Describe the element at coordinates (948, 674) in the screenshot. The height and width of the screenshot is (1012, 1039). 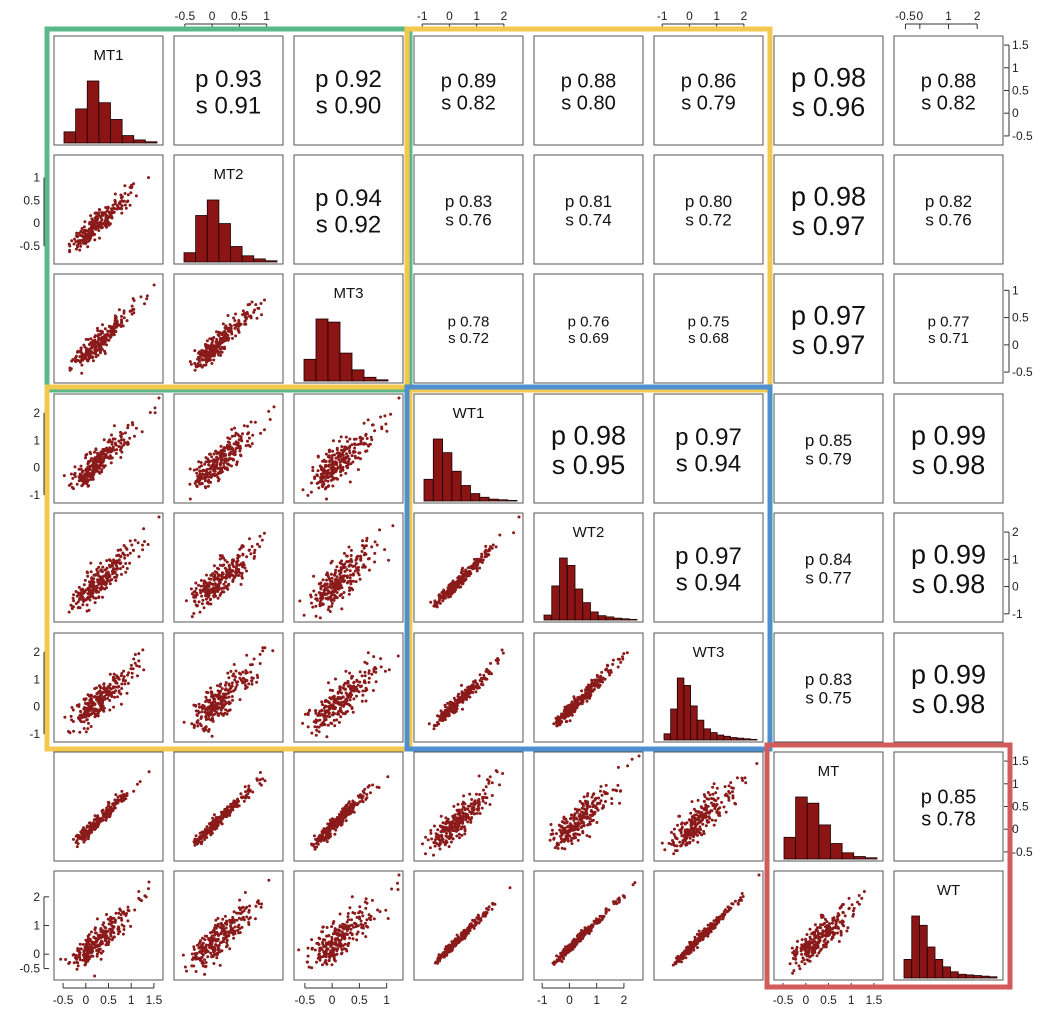
I see `pearson-value: p 0.99` at that location.